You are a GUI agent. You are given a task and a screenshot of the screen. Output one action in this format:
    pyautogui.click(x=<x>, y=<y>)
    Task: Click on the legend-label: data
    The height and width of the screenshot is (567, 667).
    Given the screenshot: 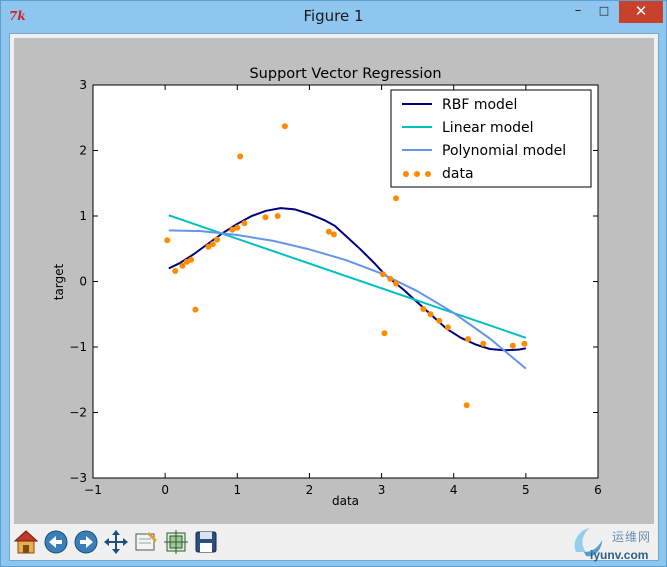 What is the action you would take?
    pyautogui.click(x=458, y=174)
    